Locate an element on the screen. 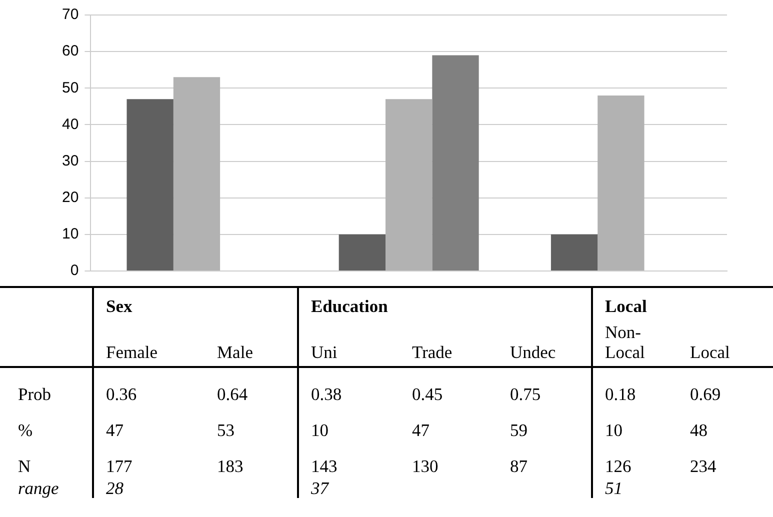  x-tick-label: Male is located at coordinates (251, 344).